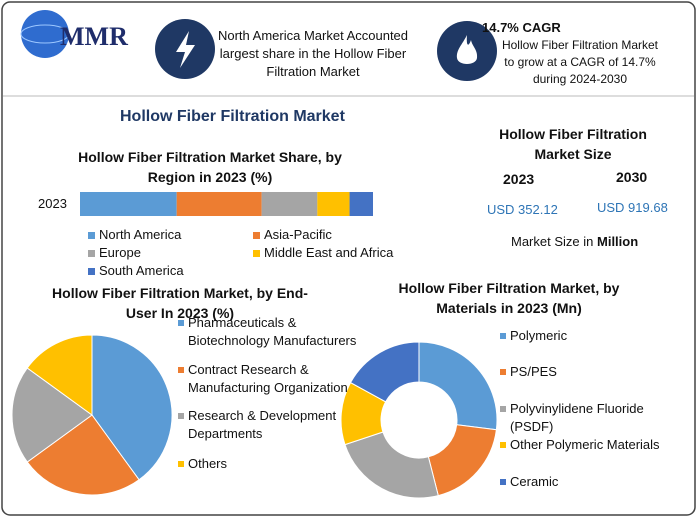 The image size is (697, 517). I want to click on legend-label: Ceramic, so click(534, 481).